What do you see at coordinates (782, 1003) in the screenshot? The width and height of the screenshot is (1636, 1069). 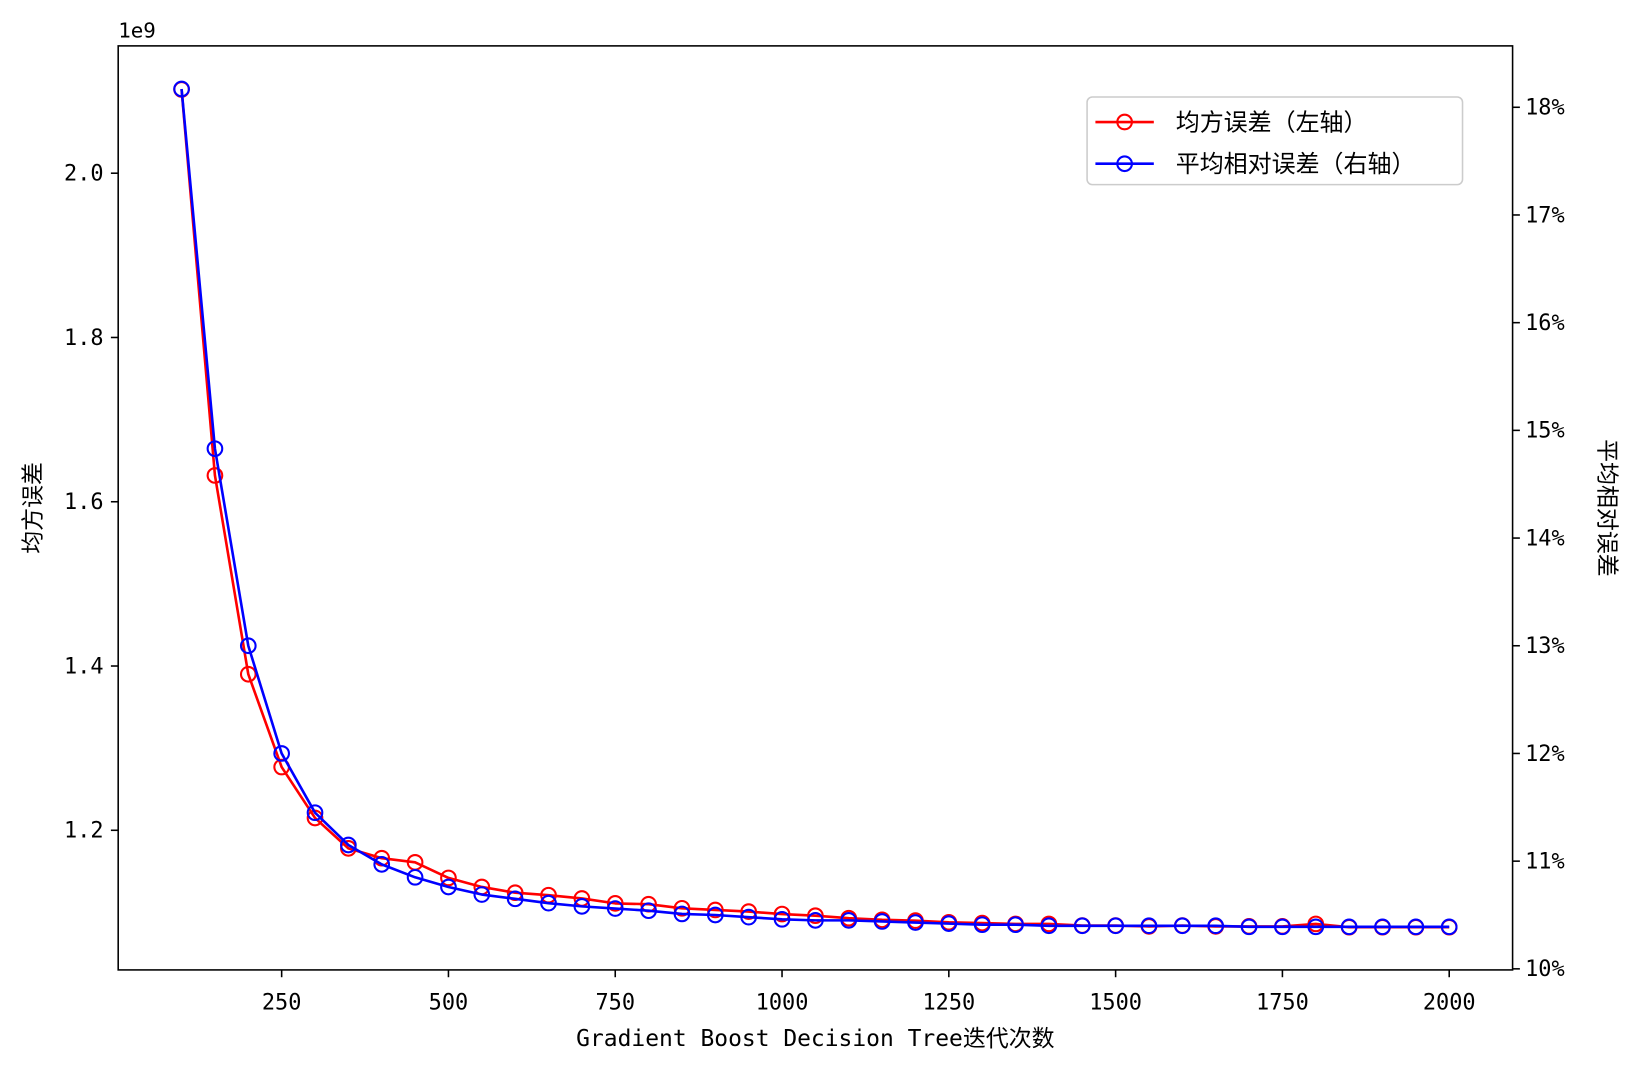 I see `x-tick-label: 1000` at bounding box center [782, 1003].